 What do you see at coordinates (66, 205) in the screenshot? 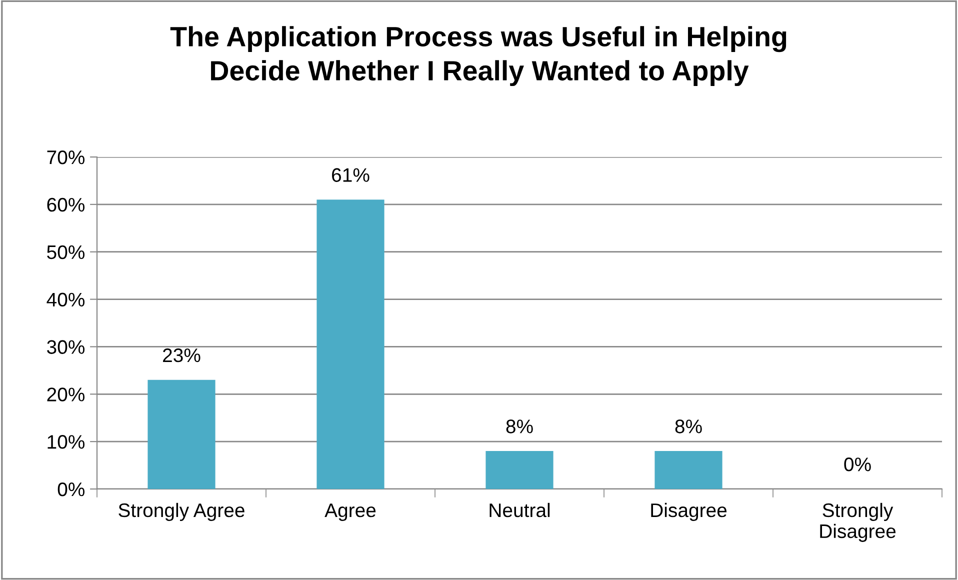
I see `y-tick-label: 60%` at bounding box center [66, 205].